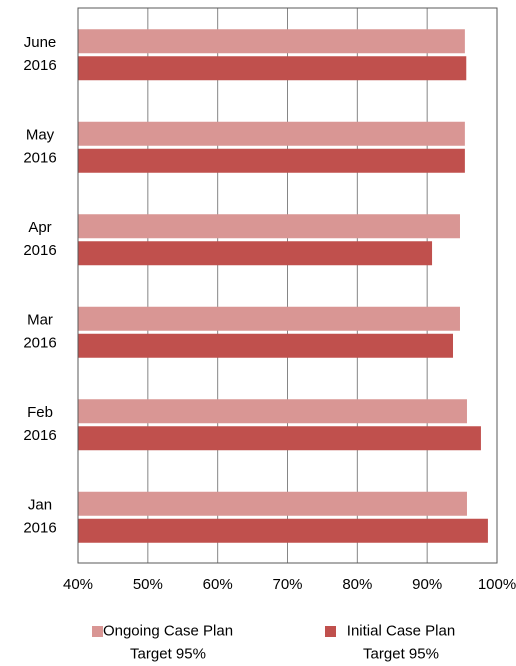 Image resolution: width=516 pixels, height=666 pixels. Describe the element at coordinates (39, 146) in the screenshot. I see `y-tick-label: May 2016` at that location.